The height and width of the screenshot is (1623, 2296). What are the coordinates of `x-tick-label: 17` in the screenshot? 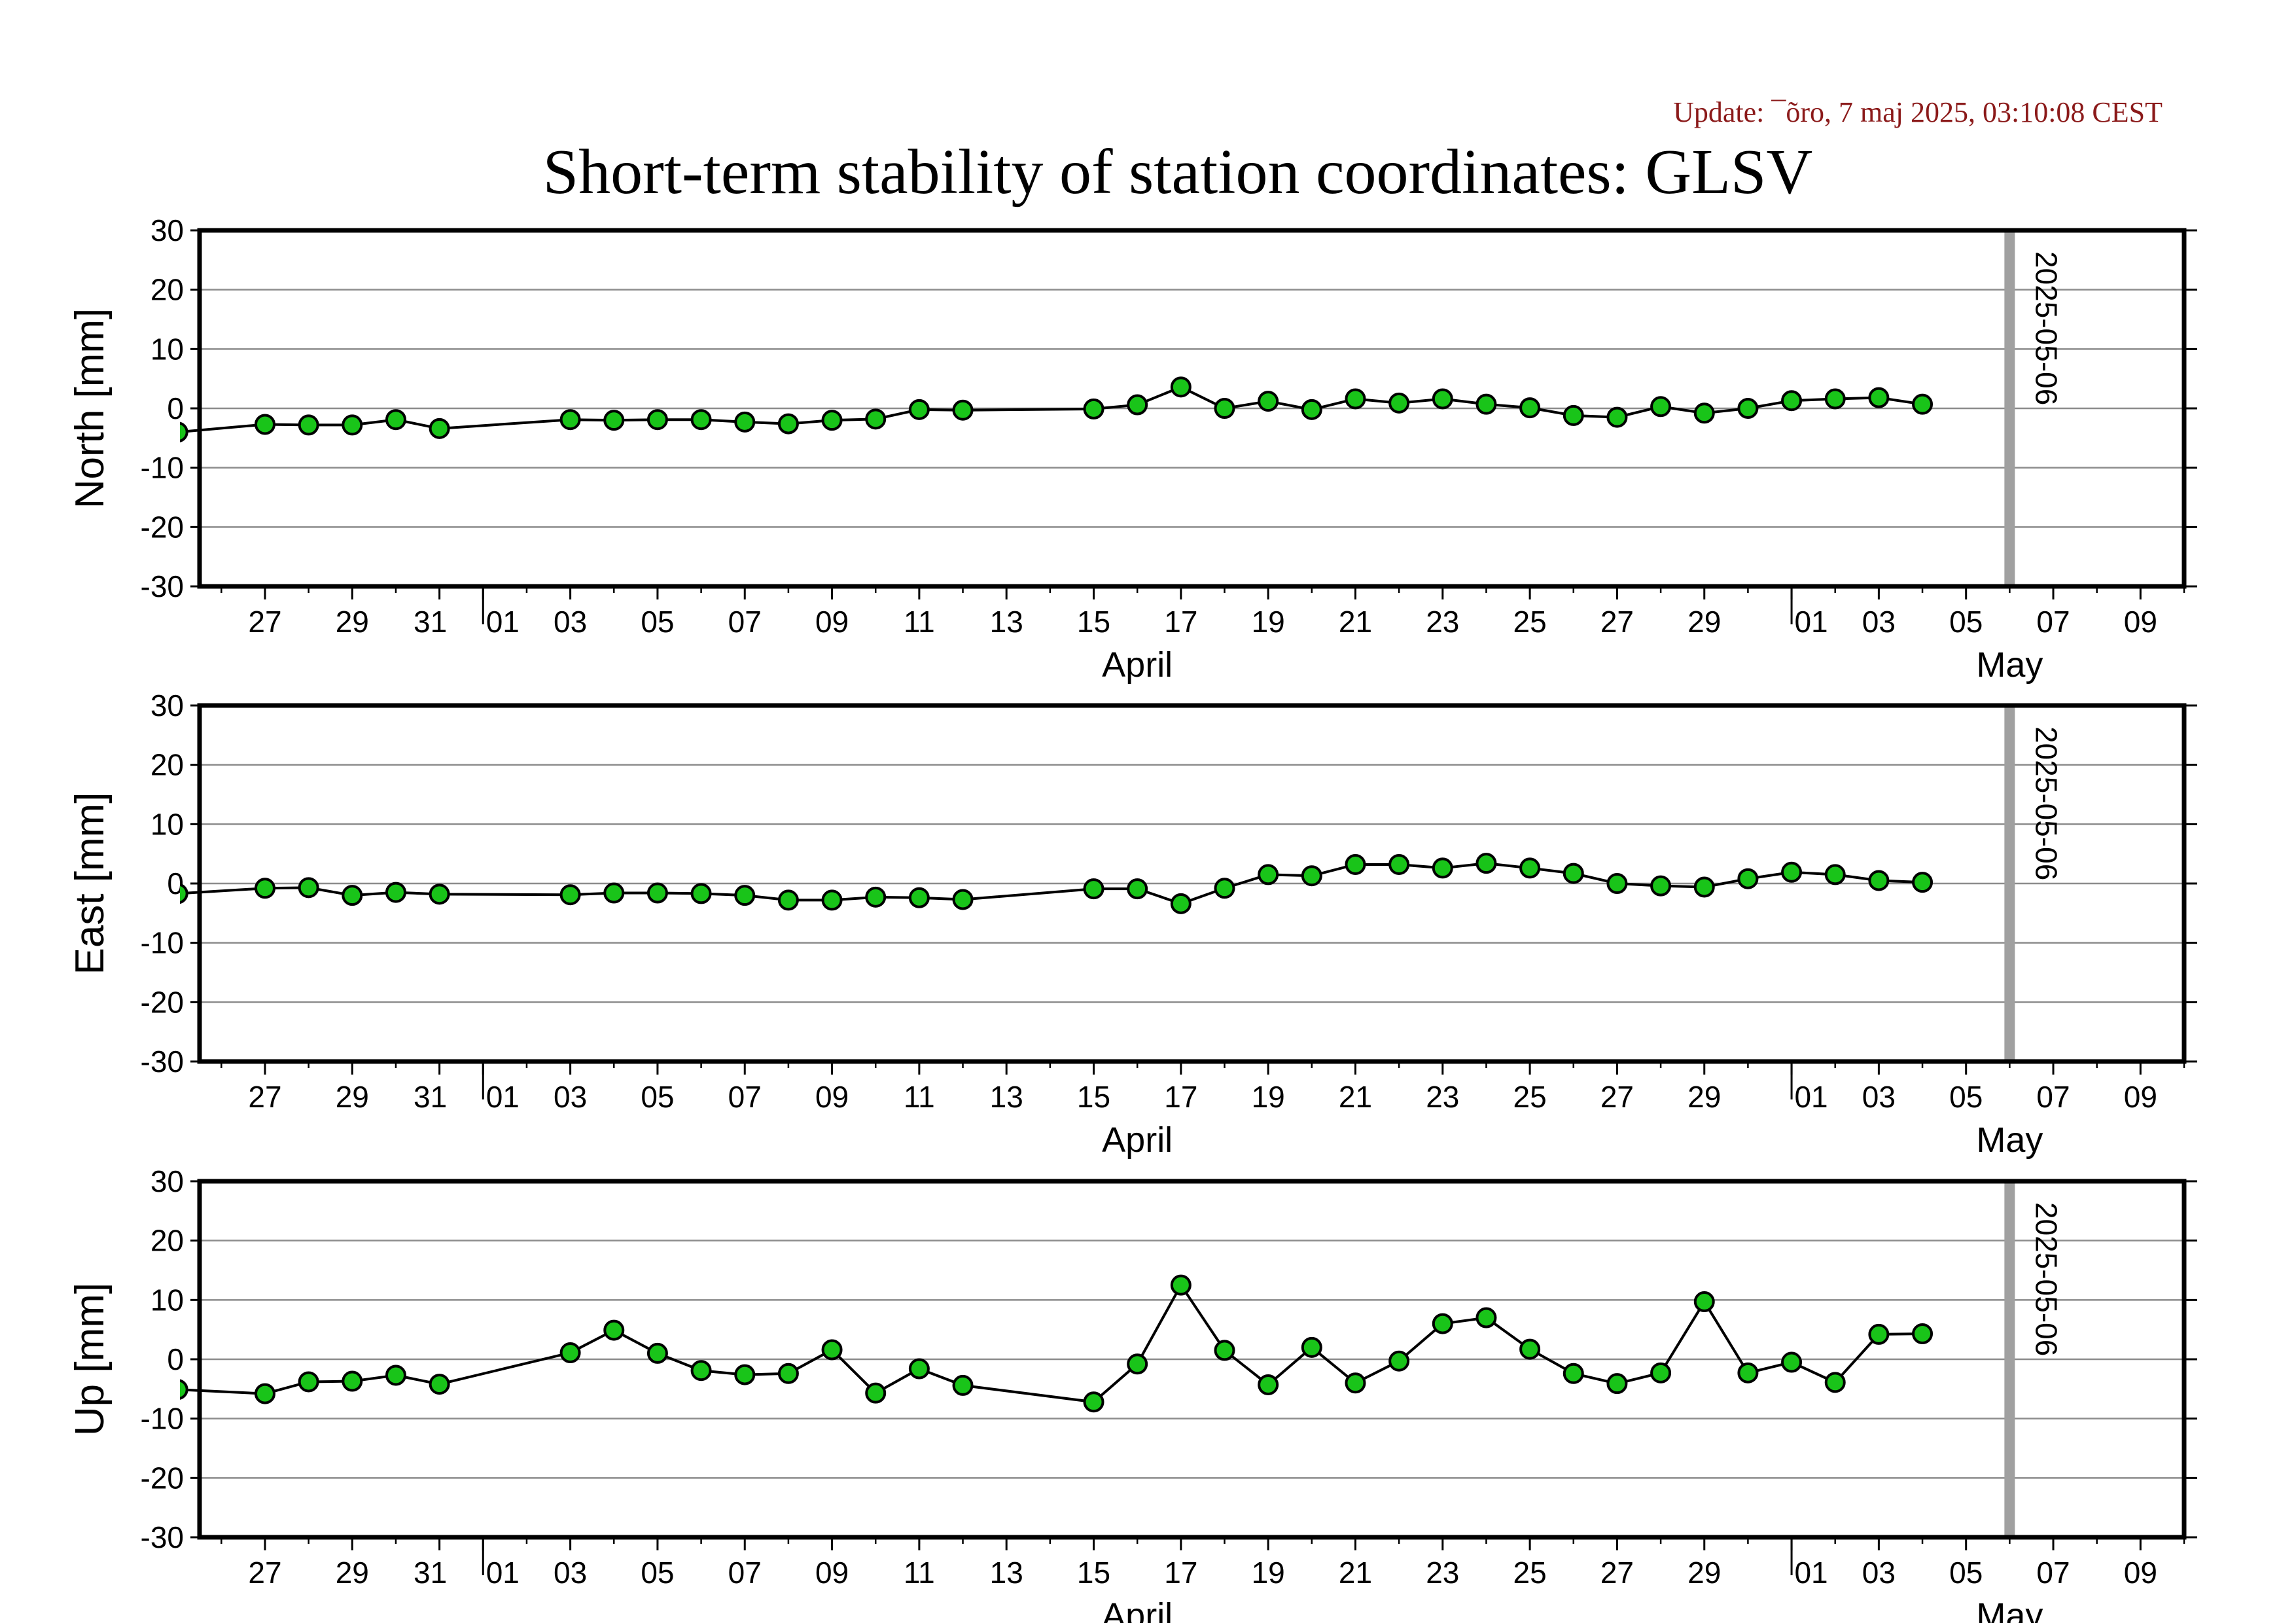 It's located at (1180, 1573).